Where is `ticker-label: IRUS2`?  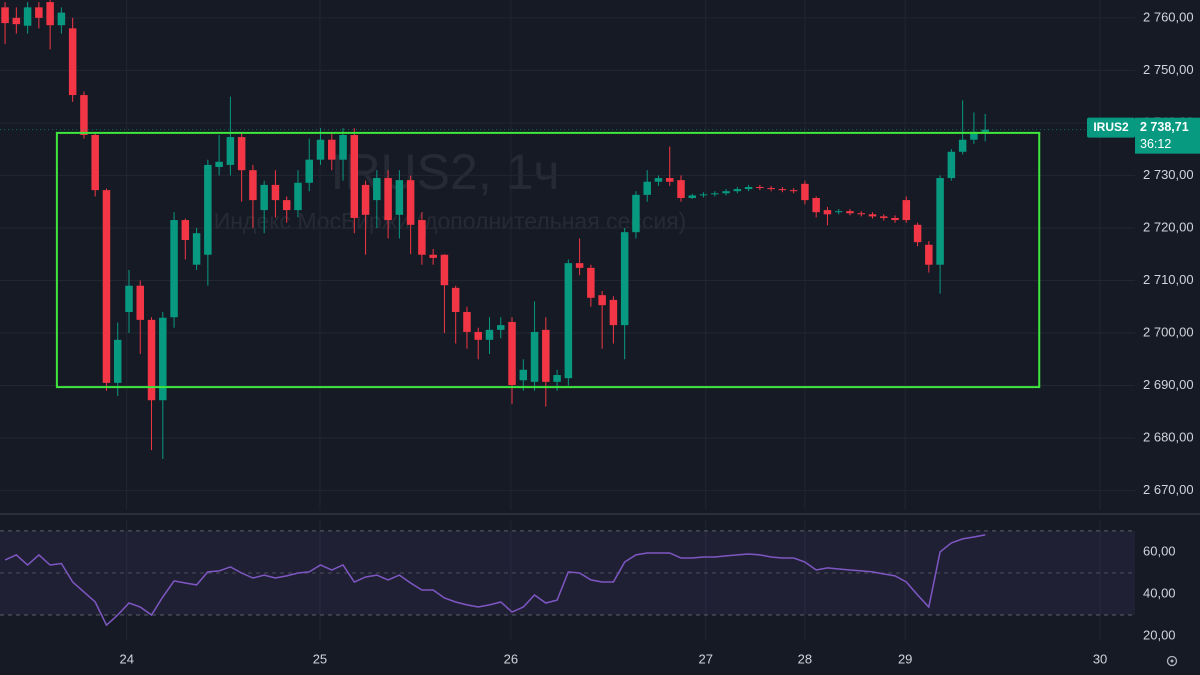 ticker-label: IRUS2 is located at coordinates (1111, 127).